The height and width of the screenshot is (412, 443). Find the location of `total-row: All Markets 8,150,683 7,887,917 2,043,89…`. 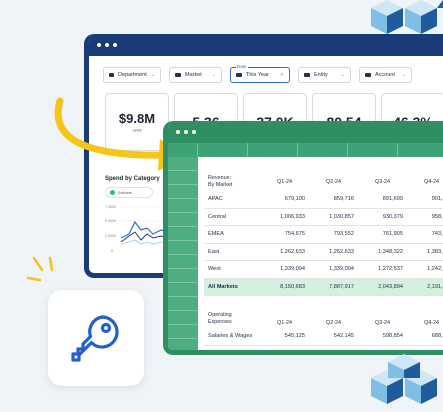

total-row: All Markets 8,150,683 7,887,917 2,043,89… is located at coordinates (323, 287).